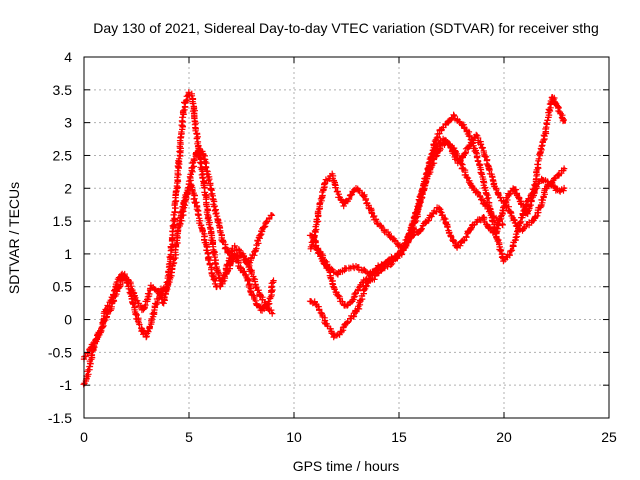  What do you see at coordinates (63, 155) in the screenshot?
I see `y-tick-label: 2.5` at bounding box center [63, 155].